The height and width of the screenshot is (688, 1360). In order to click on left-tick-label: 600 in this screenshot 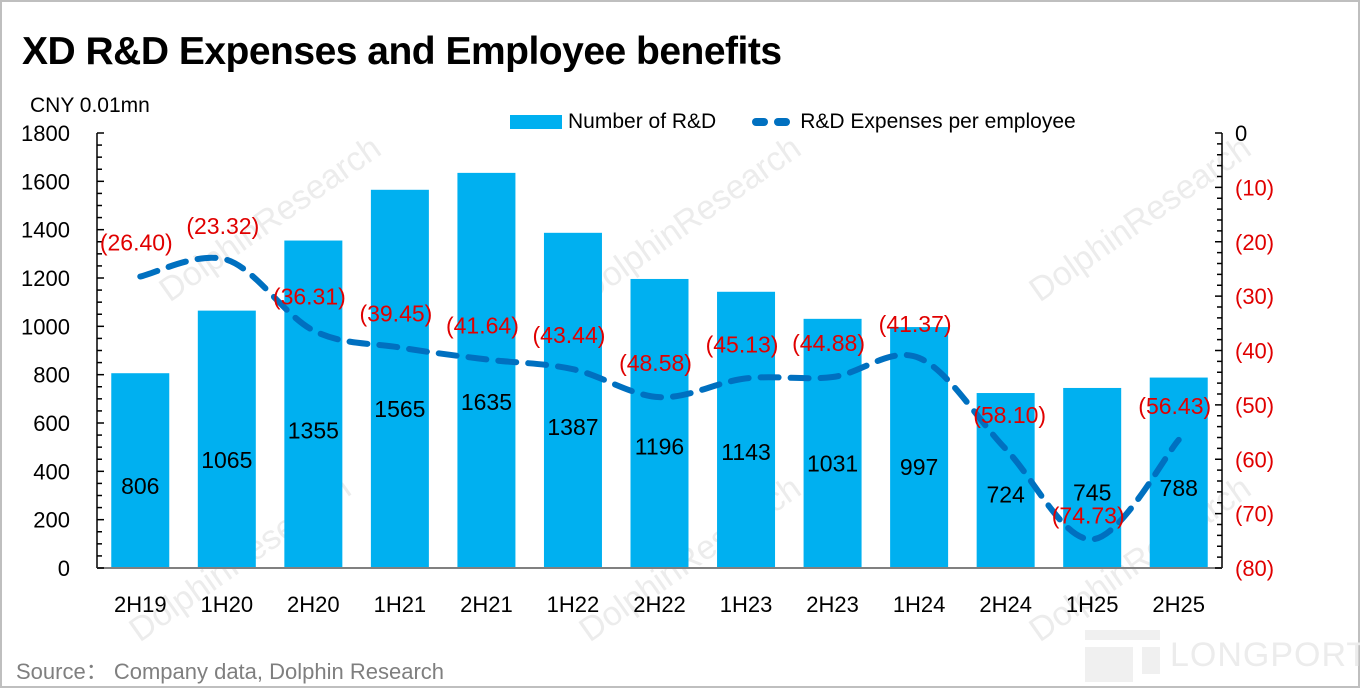, I will do `click(51, 423)`.